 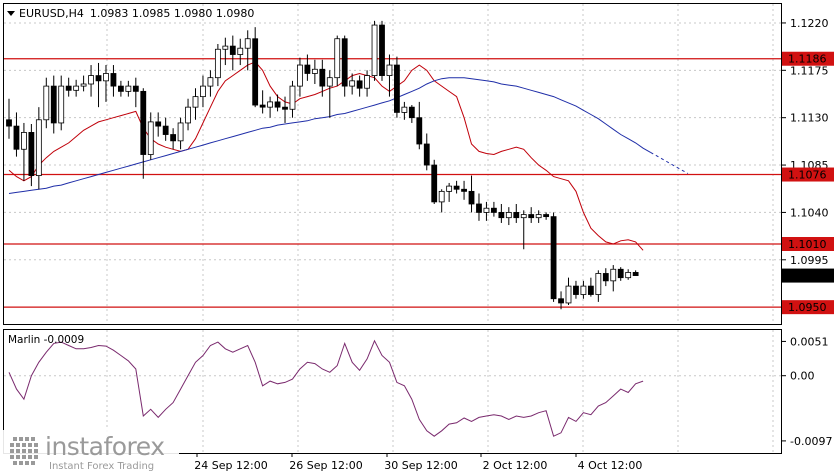 I want to click on current-price-tag, so click(x=808, y=275).